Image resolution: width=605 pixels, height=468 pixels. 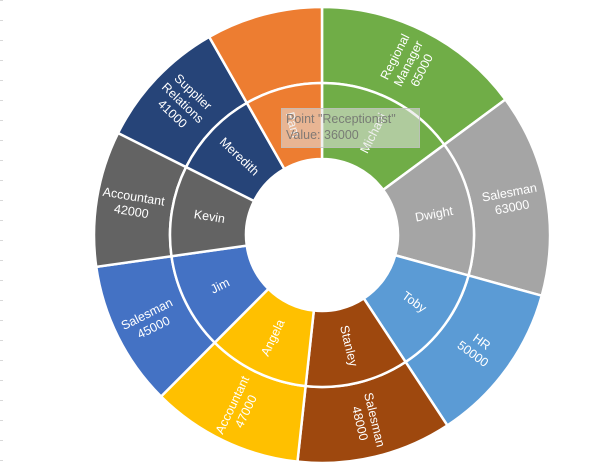 I want to click on inner-label-dwight: Dwight, so click(x=434, y=214).